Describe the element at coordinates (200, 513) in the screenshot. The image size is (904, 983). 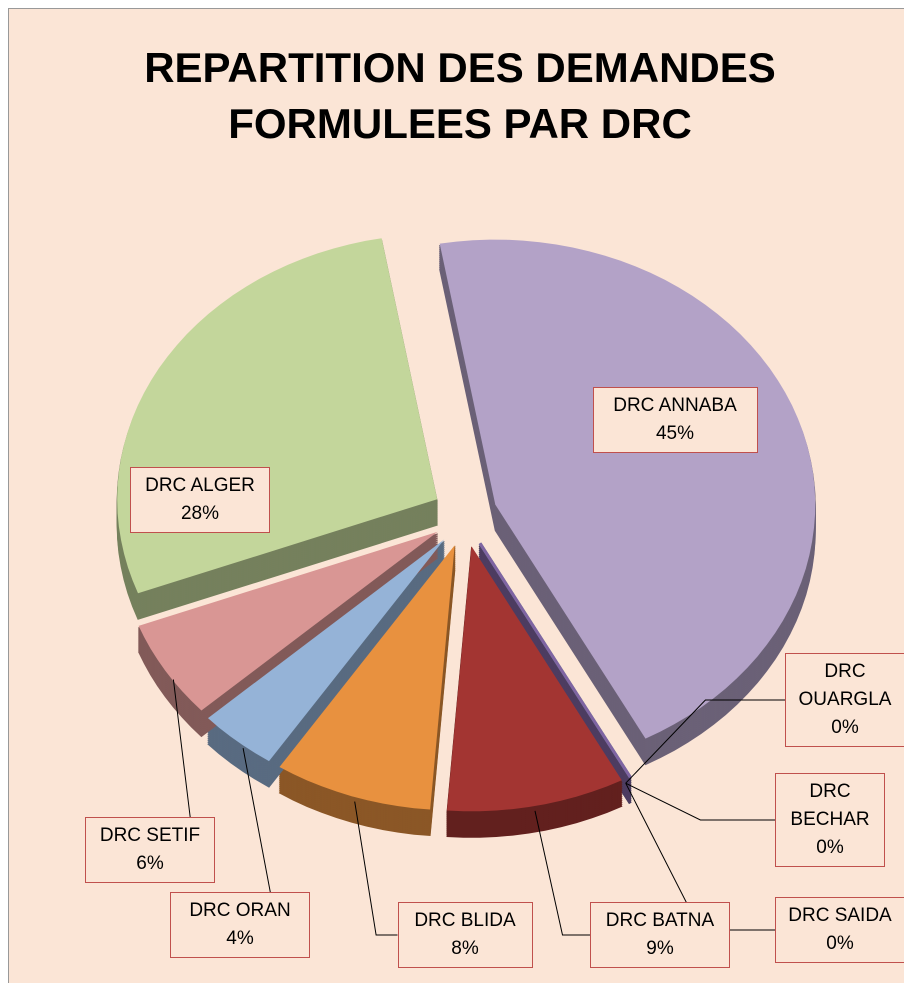
I see `data-label-value: 28%` at that location.